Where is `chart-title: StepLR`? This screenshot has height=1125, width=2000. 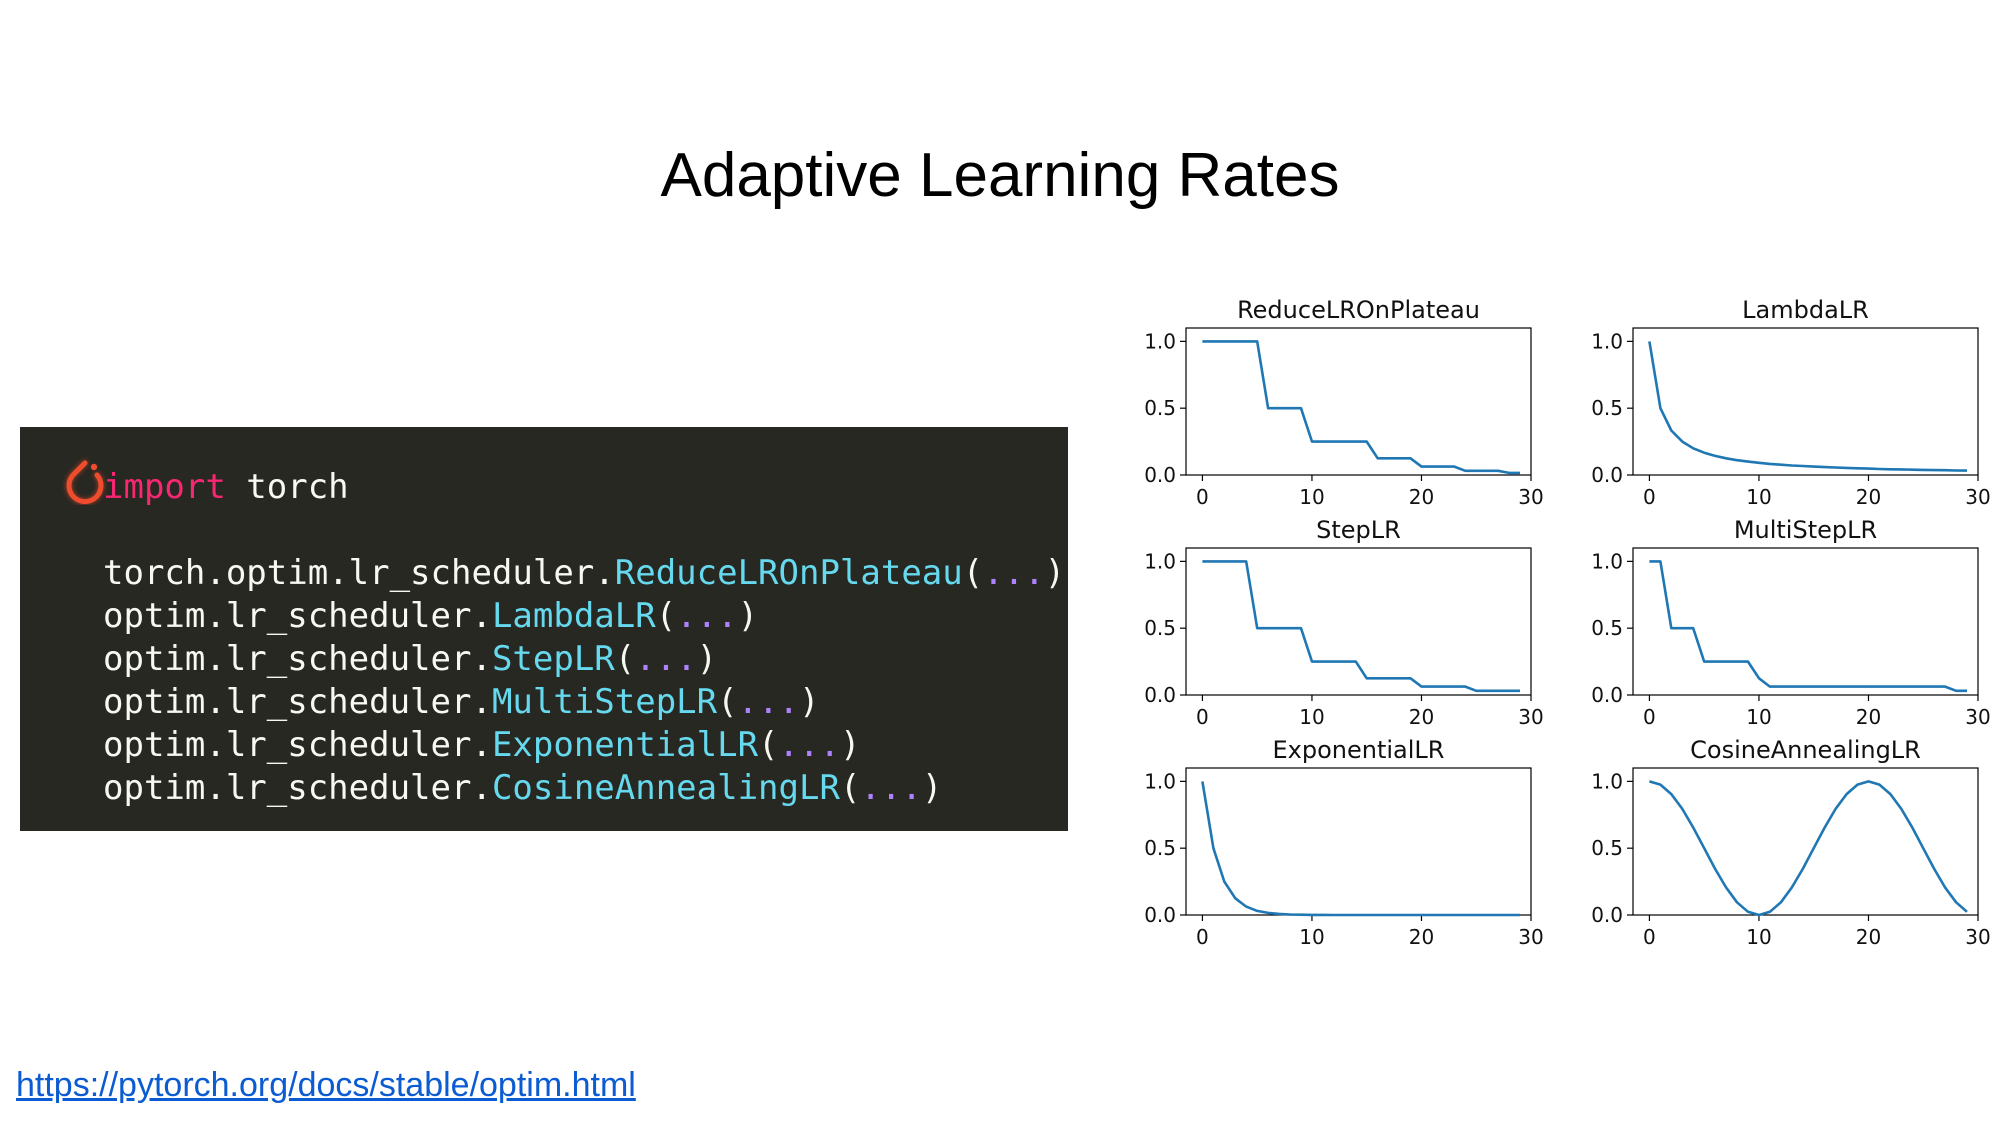 chart-title: StepLR is located at coordinates (1358, 530).